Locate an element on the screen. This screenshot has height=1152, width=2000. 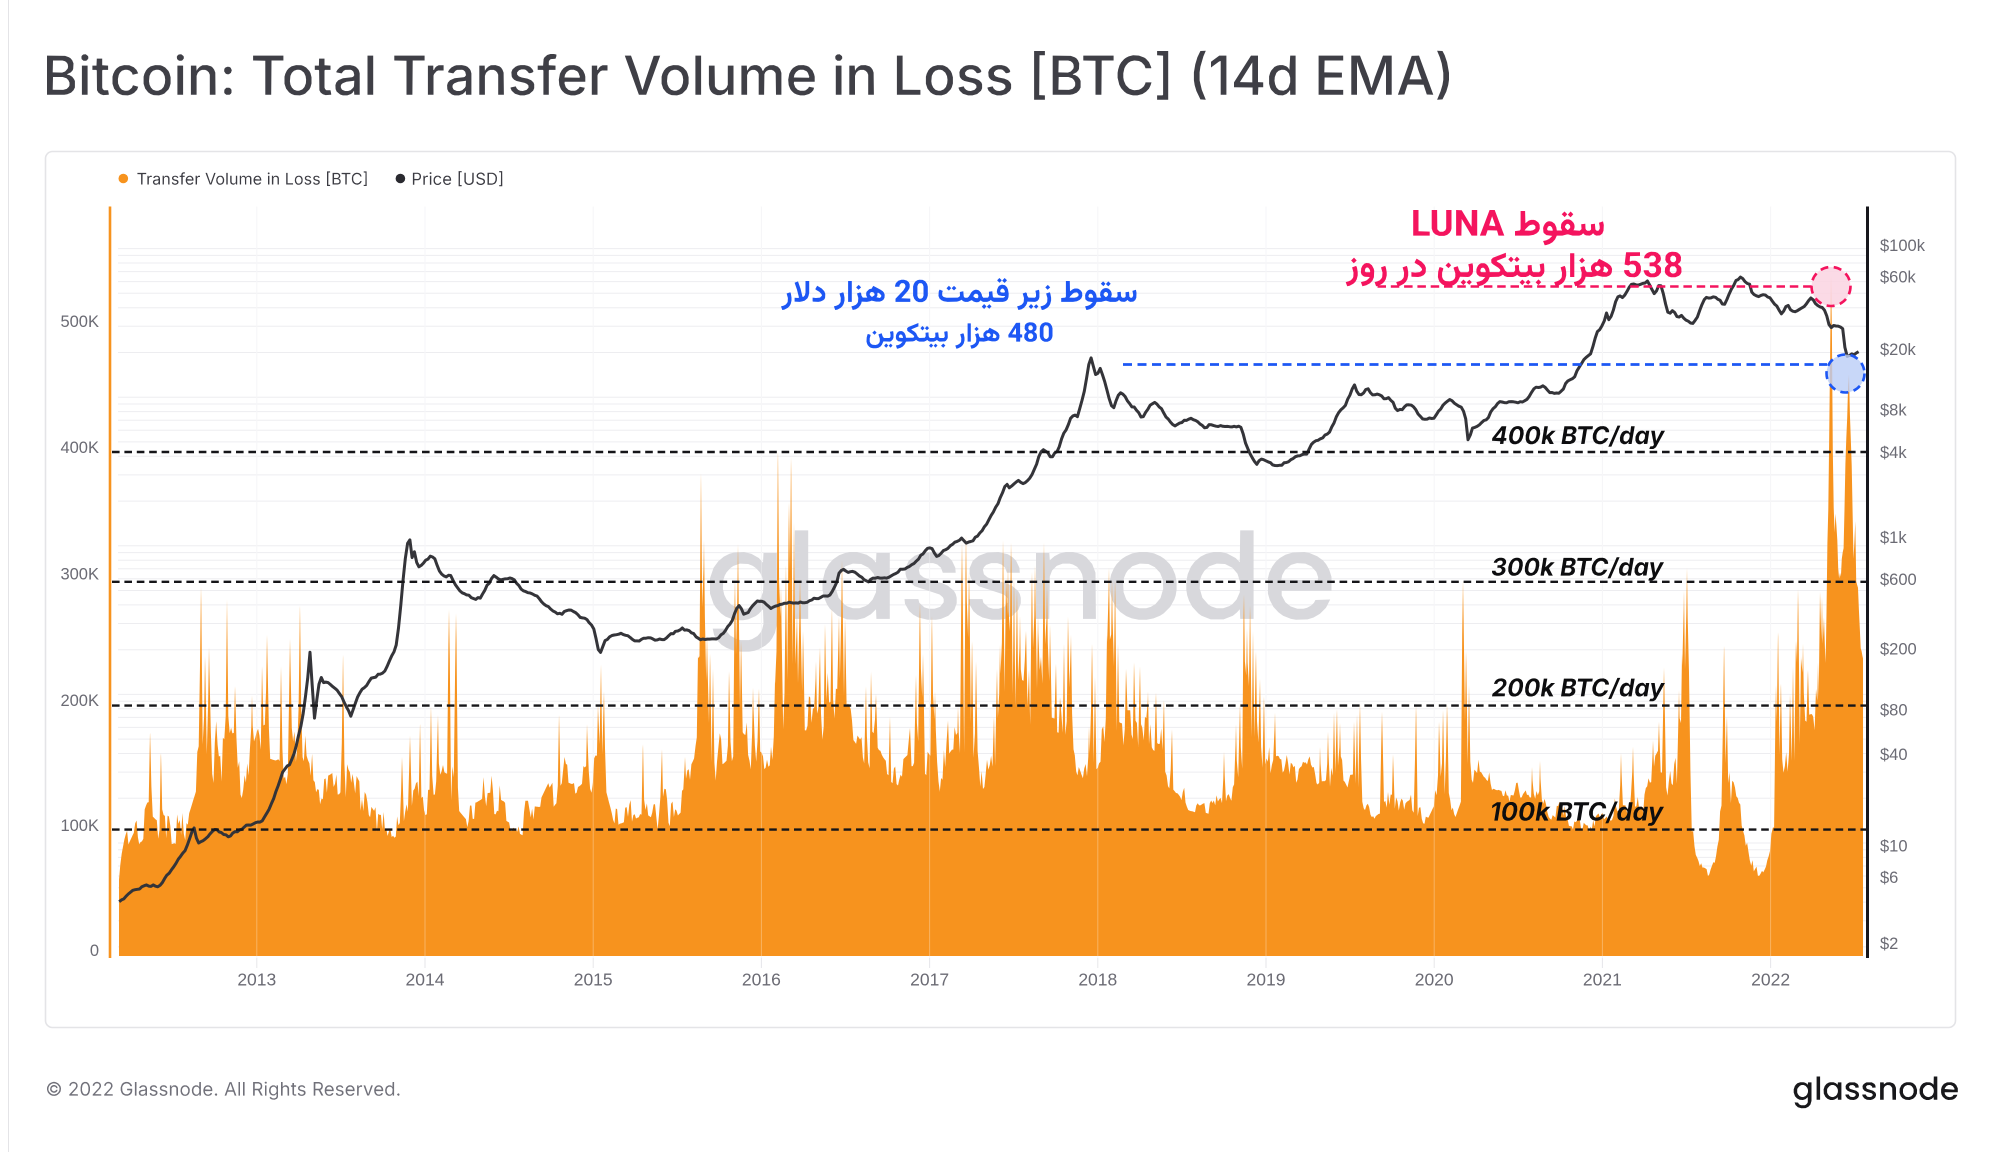
svg-text: $80 is located at coordinates (1894, 711).